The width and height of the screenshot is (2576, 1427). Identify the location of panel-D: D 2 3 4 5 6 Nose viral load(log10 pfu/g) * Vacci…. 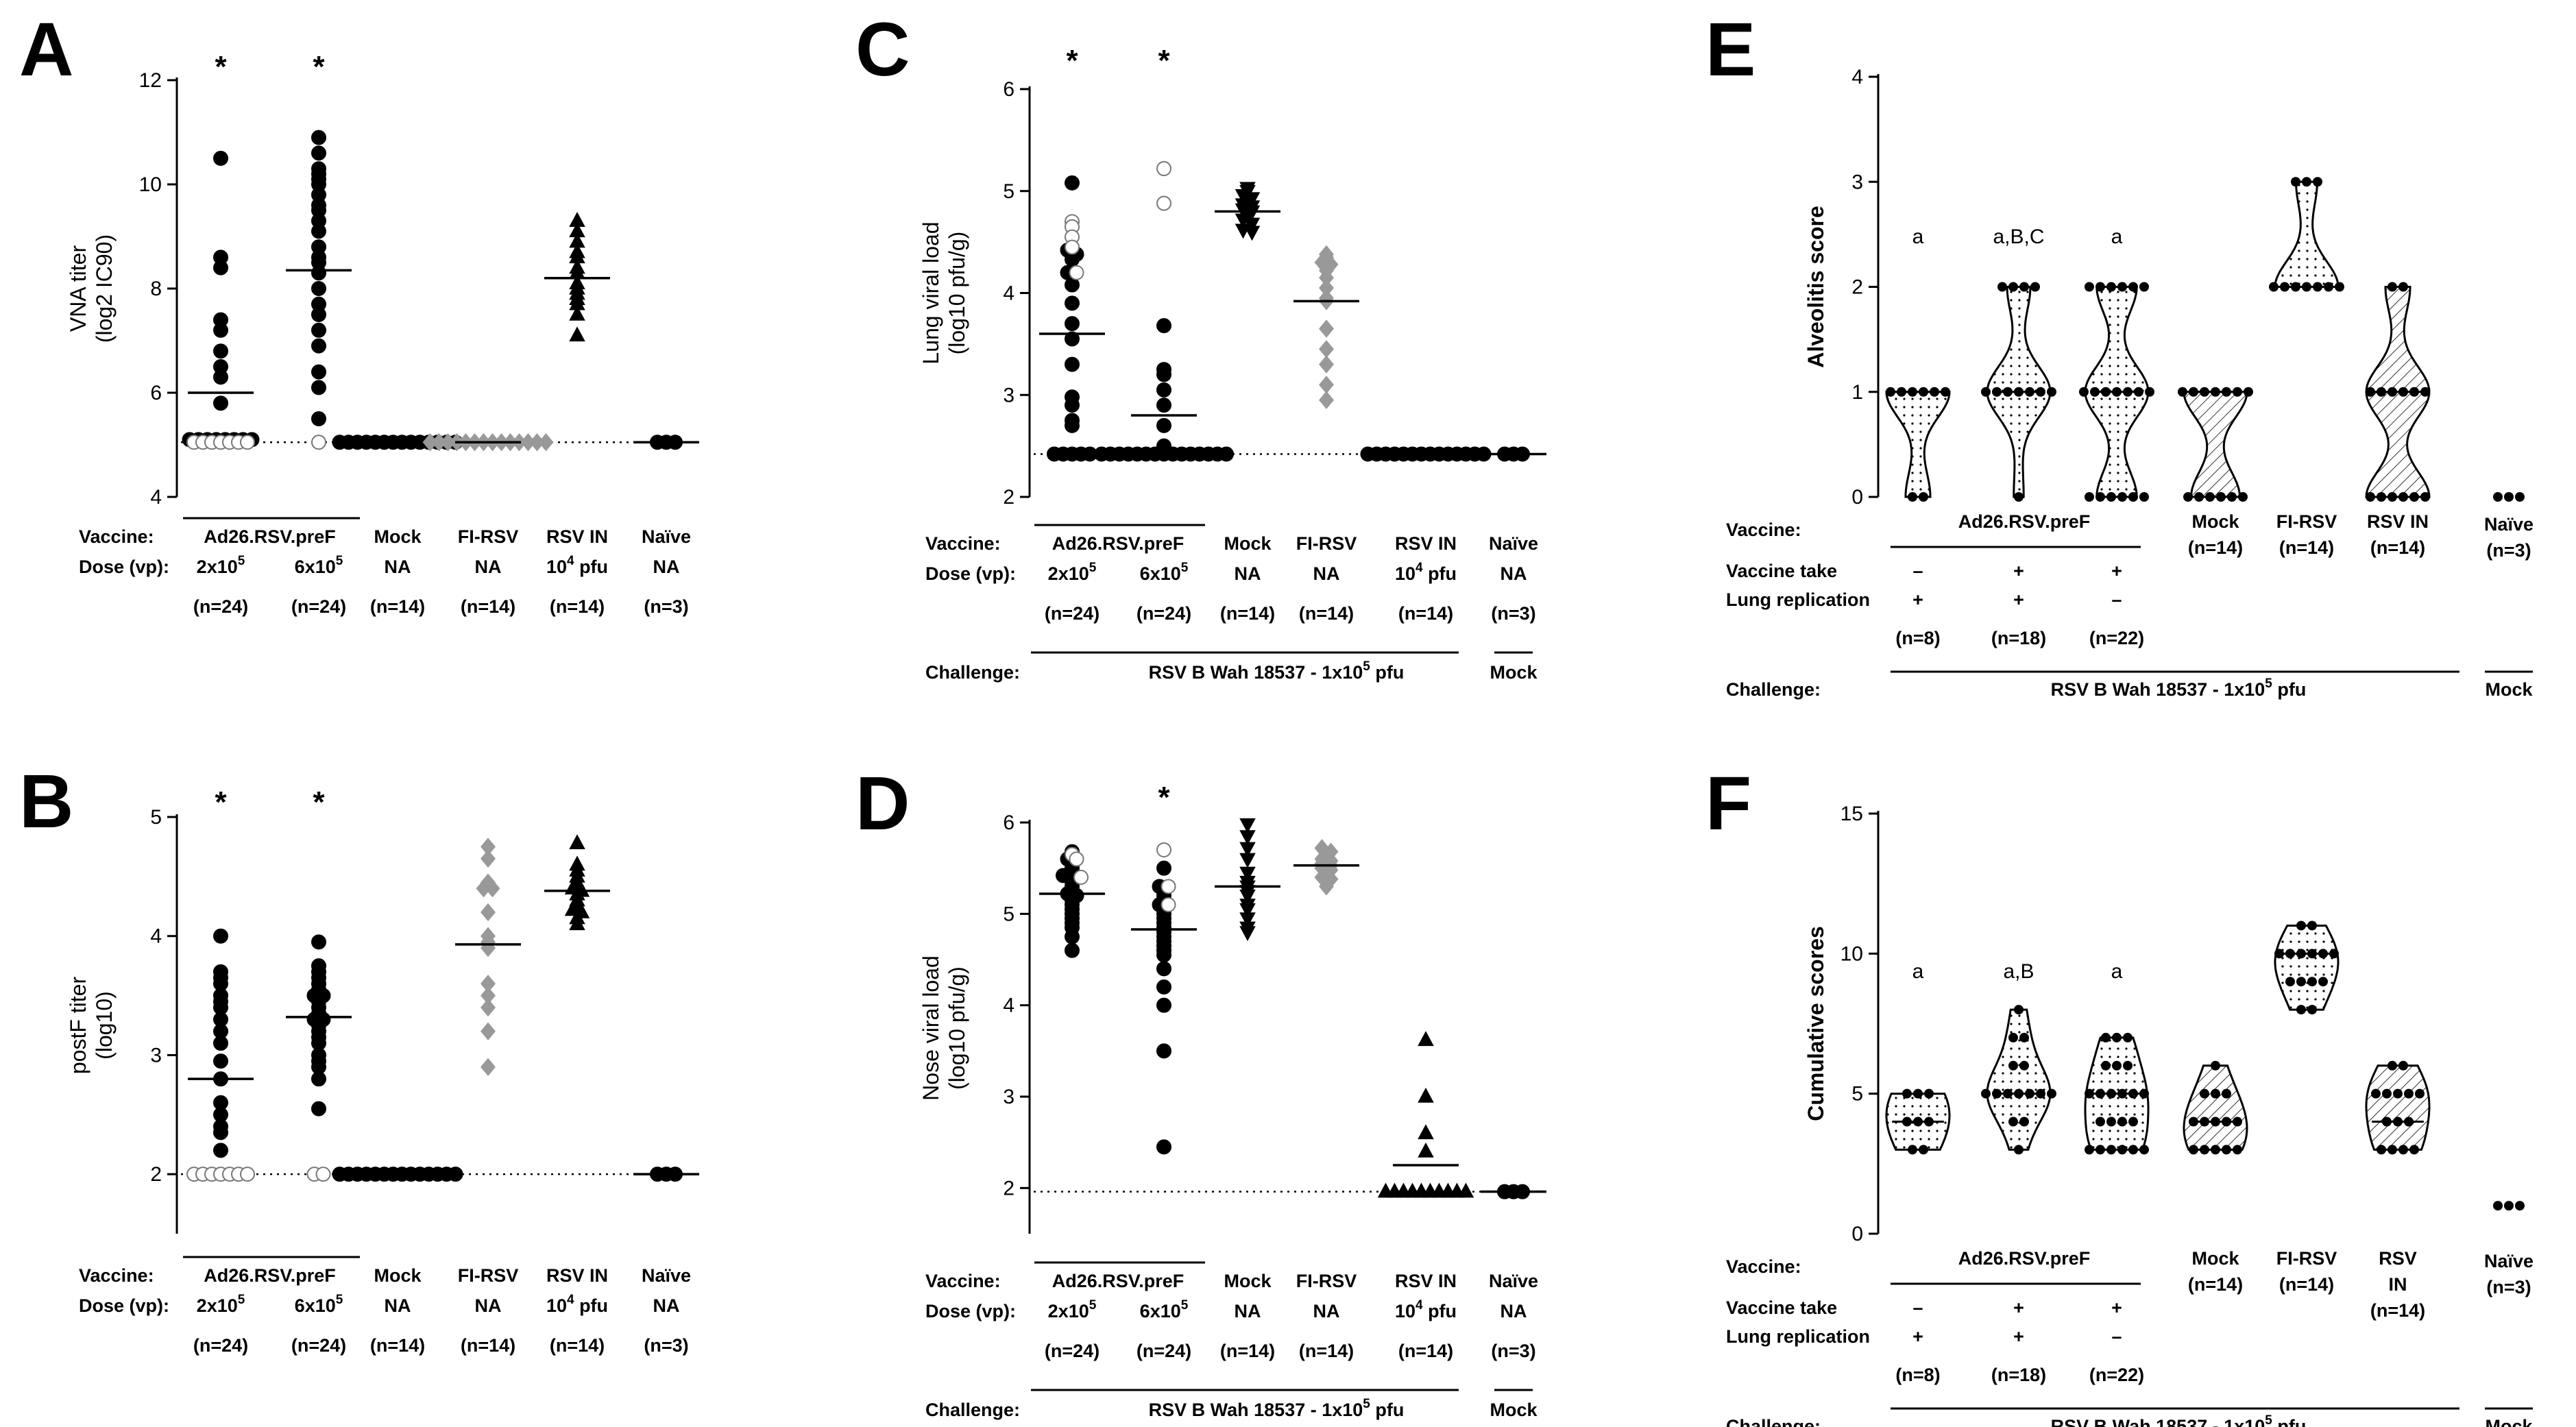
(1200, 1090).